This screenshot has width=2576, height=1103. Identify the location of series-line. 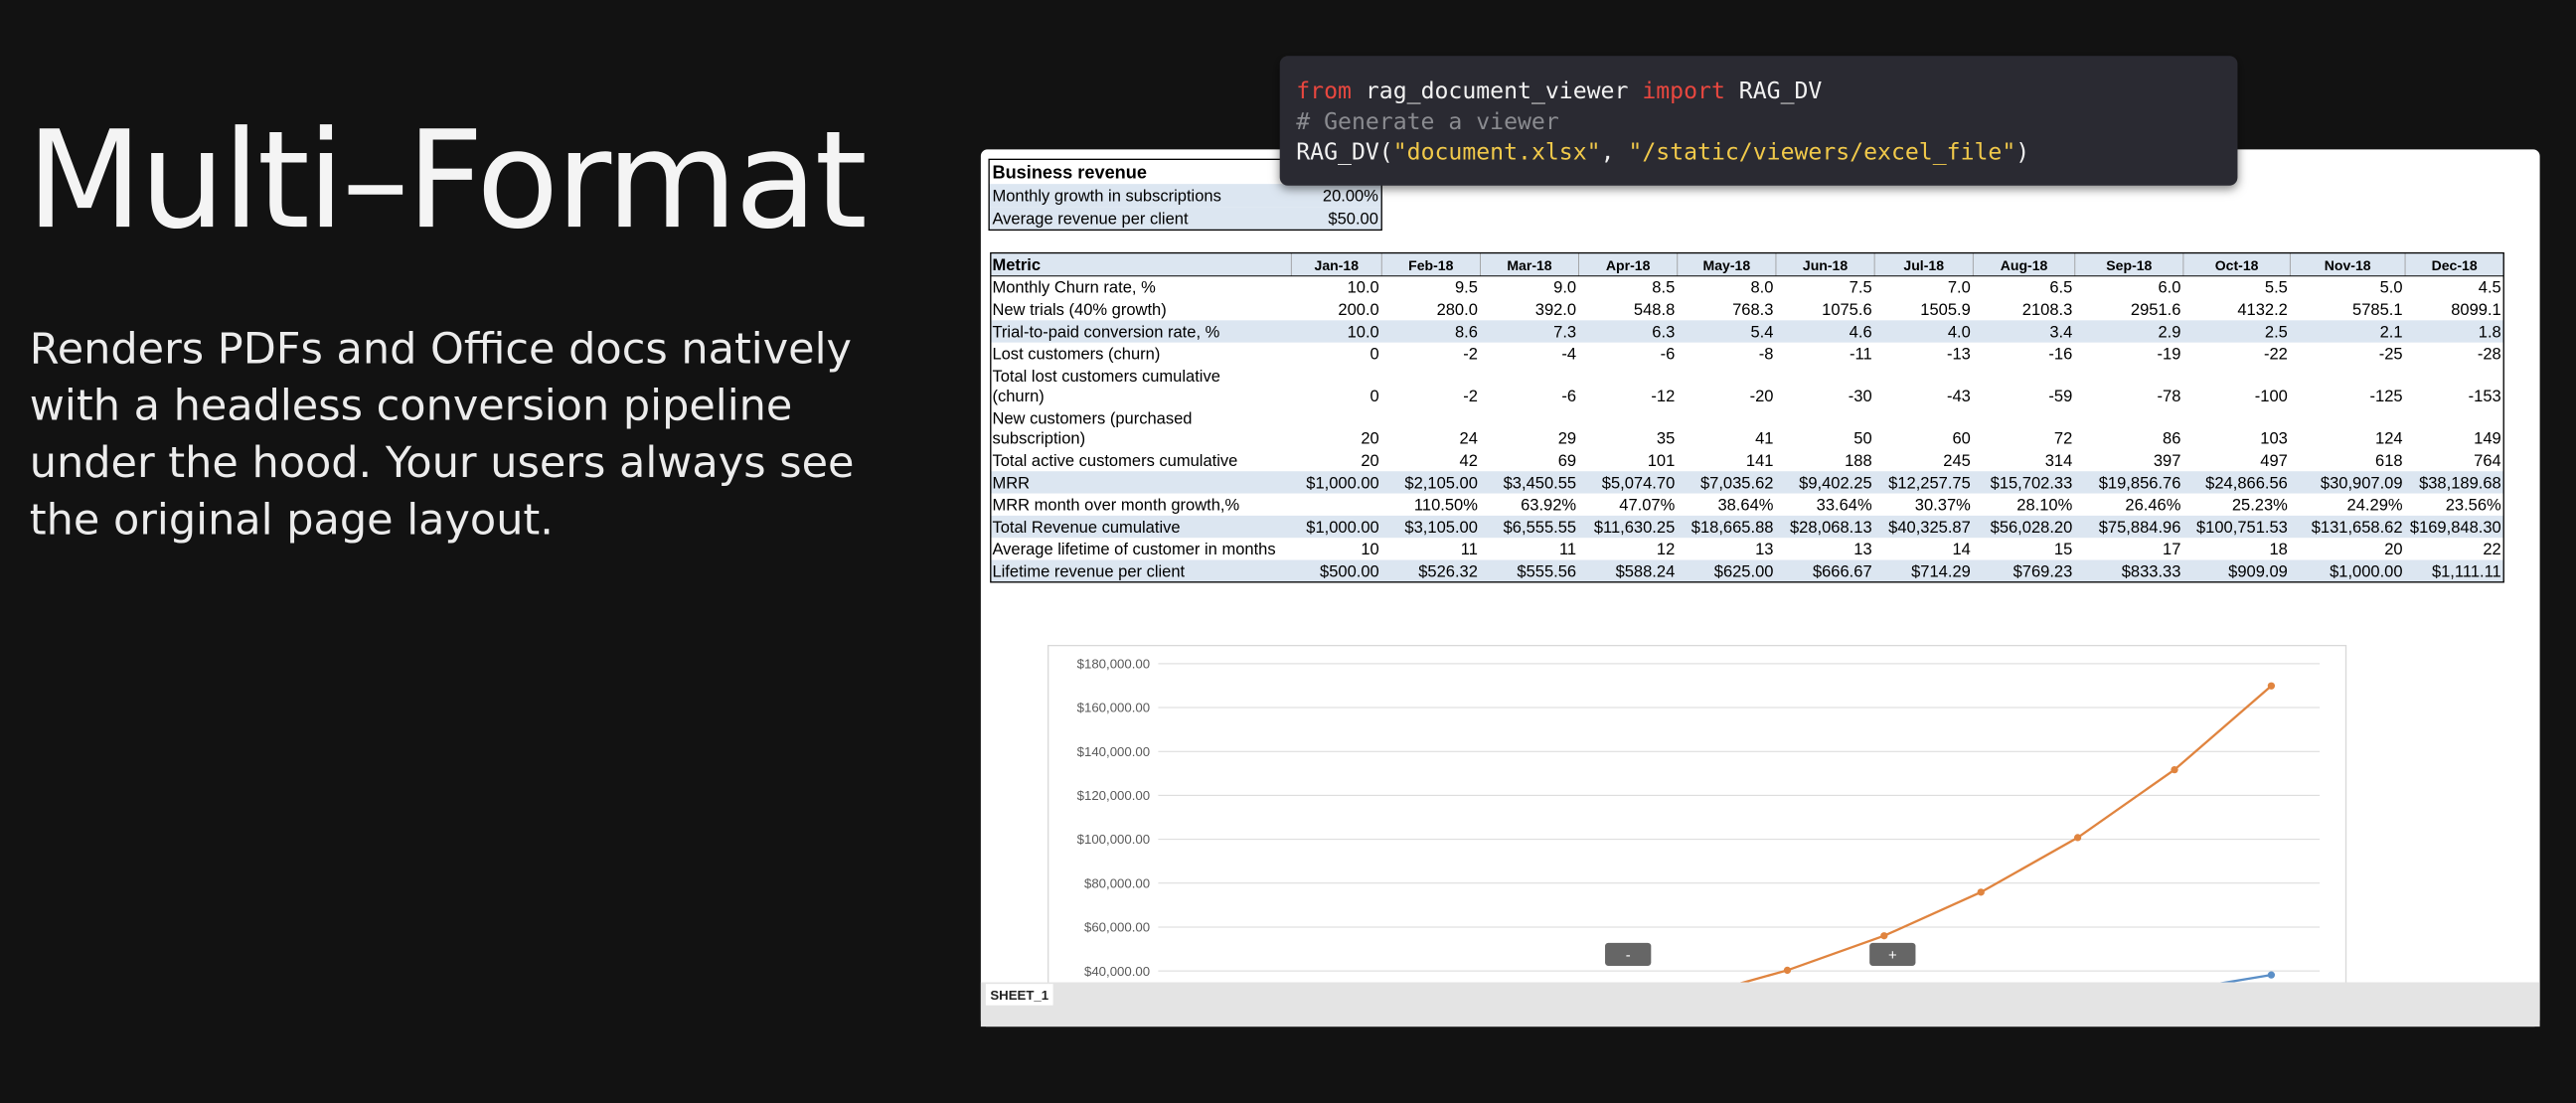
(2006, 834).